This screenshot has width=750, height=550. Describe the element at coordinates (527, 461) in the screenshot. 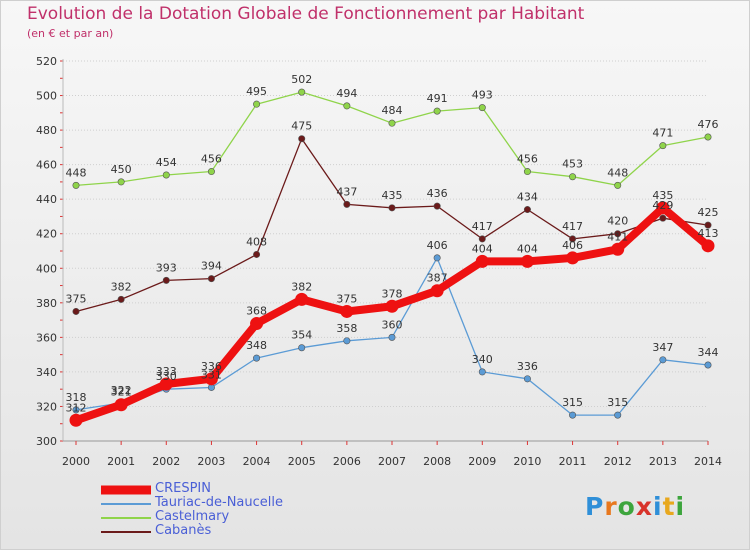

I see `x-tick-label: 2010` at that location.